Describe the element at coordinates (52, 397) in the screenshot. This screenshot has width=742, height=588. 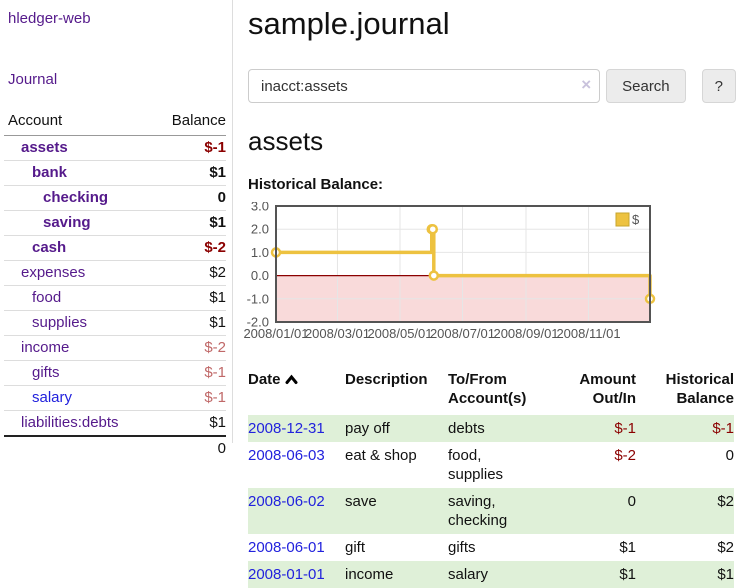
I see `account-link-salary: salary` at that location.